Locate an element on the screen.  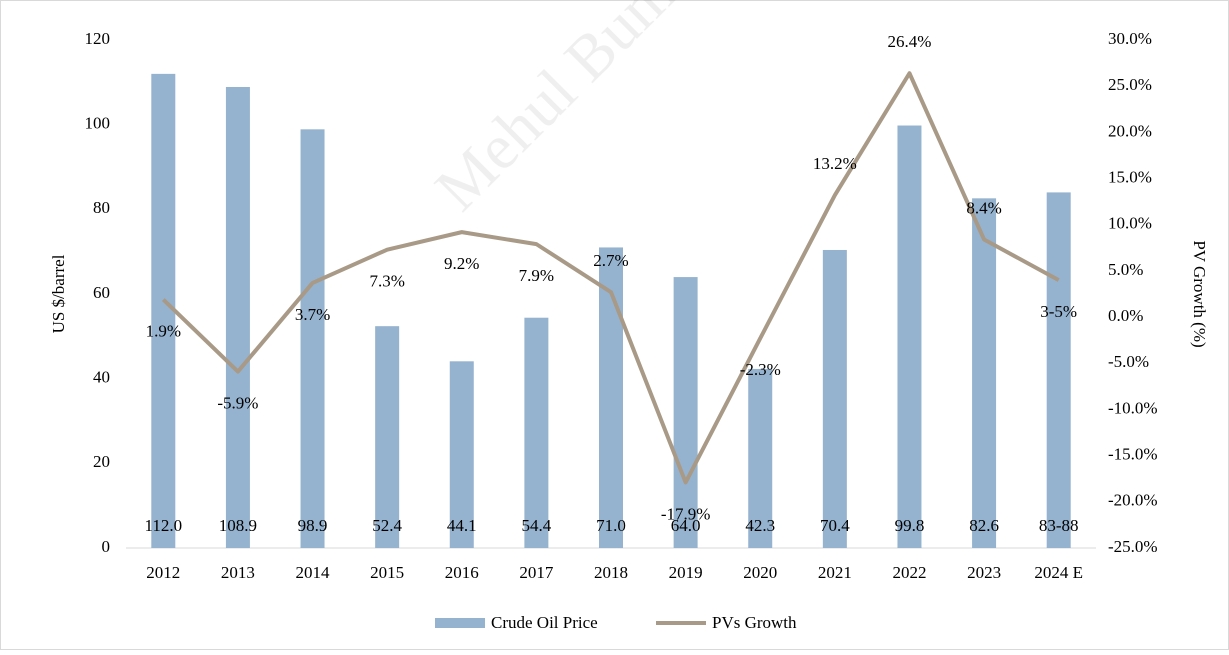
x-tick-label: 2021 is located at coordinates (835, 572).